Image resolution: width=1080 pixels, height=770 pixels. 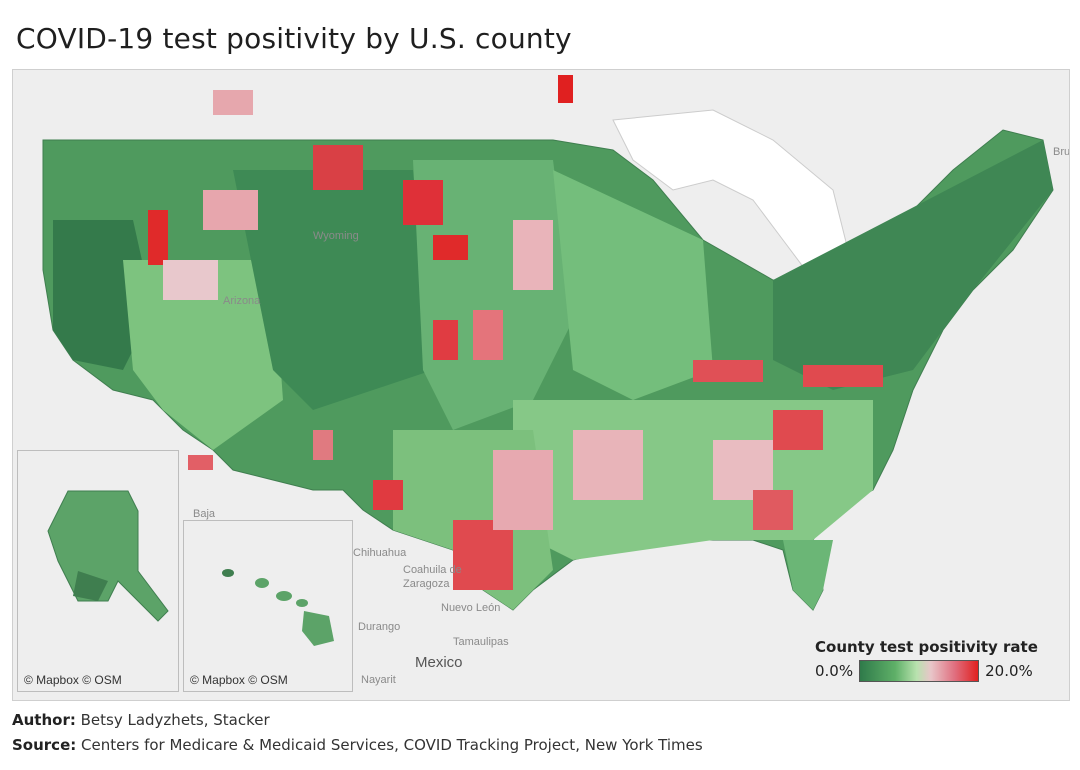 What do you see at coordinates (242, 301) in the screenshot?
I see `label-arizona: Arizona` at bounding box center [242, 301].